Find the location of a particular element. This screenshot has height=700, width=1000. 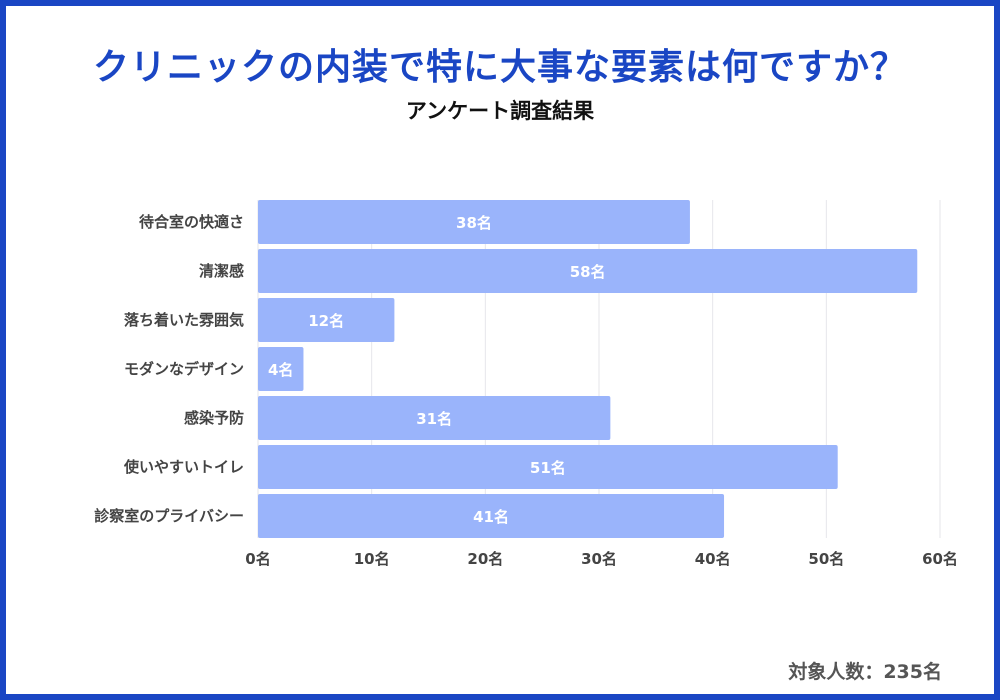

x-tick-label: 0名 is located at coordinates (257, 559).